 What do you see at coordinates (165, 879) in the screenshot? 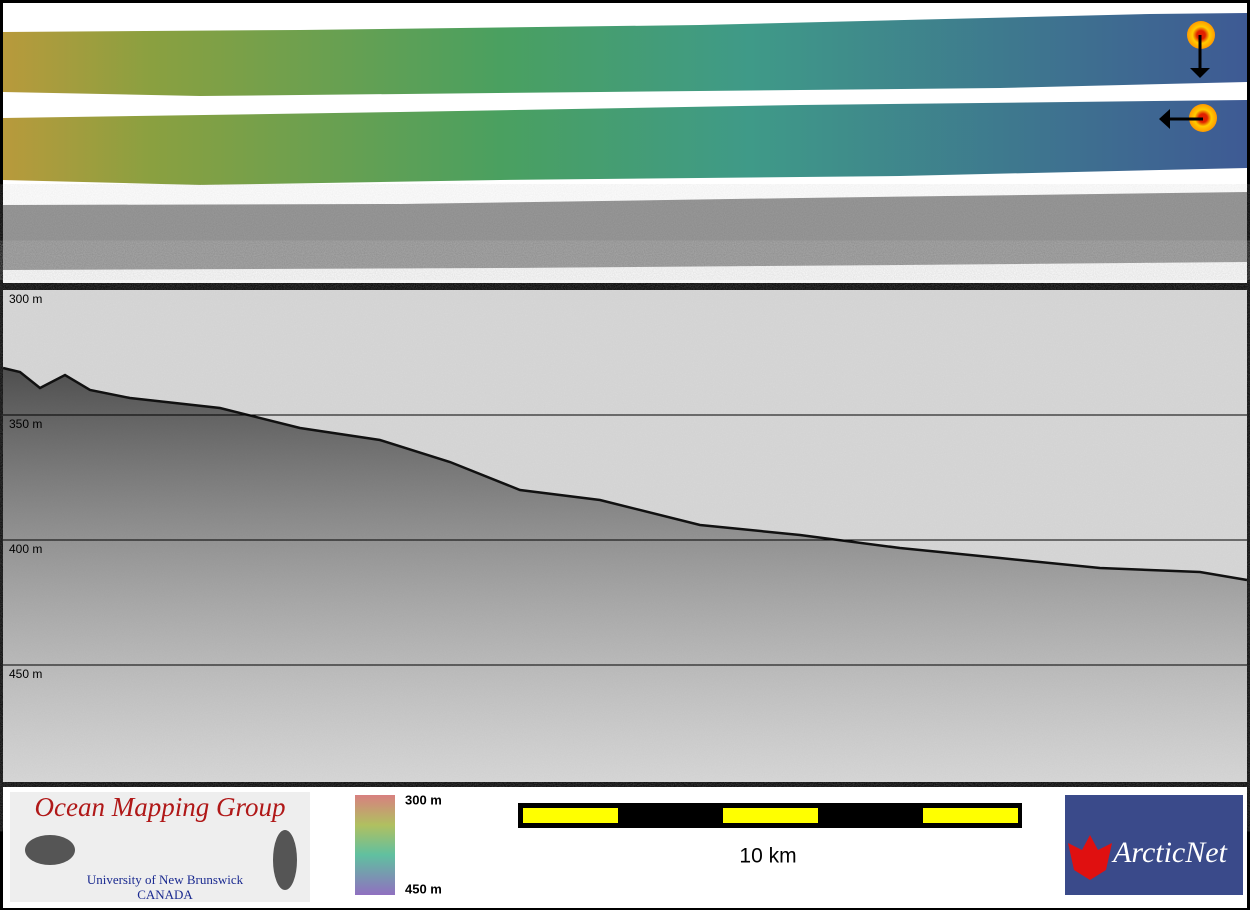
I see `logo-subtitle: University of New Brunswick` at bounding box center [165, 879].